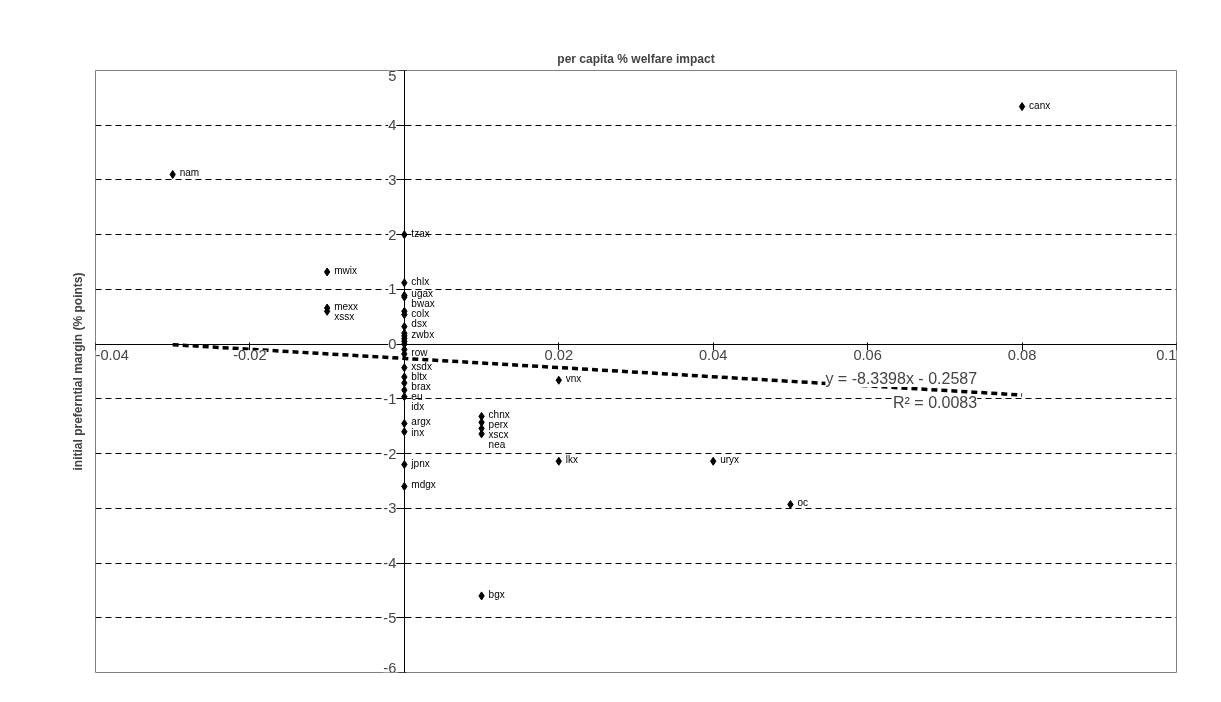  What do you see at coordinates (1022, 355) in the screenshot?
I see `x-tick-label: 0.08` at bounding box center [1022, 355].